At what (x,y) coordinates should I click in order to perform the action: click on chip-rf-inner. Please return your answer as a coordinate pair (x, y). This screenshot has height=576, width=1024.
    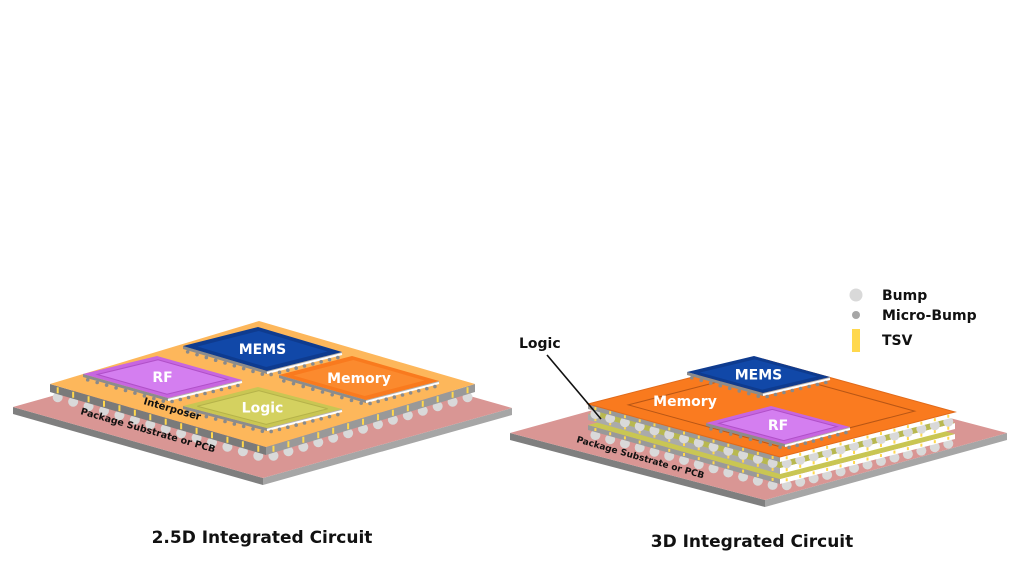
    Looking at the image, I should click on (162, 377).